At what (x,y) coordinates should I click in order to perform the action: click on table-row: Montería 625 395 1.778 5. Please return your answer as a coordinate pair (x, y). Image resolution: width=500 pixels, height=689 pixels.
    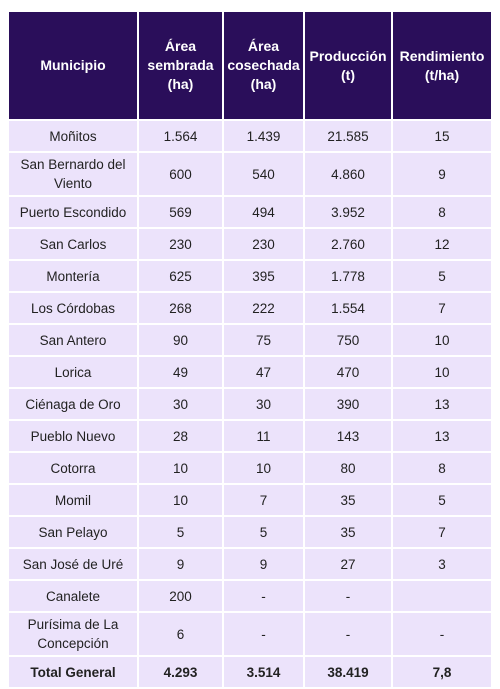
    Looking at the image, I should click on (250, 276).